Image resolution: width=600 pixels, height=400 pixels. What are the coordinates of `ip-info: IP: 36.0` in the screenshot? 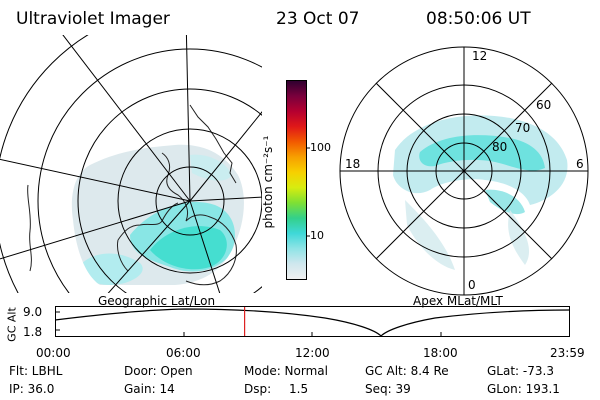 It's located at (32, 389).